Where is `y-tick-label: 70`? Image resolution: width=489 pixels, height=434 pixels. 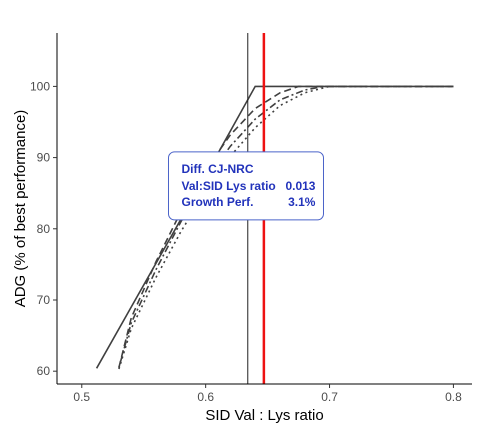 y-tick-label: 70 is located at coordinates (44, 300).